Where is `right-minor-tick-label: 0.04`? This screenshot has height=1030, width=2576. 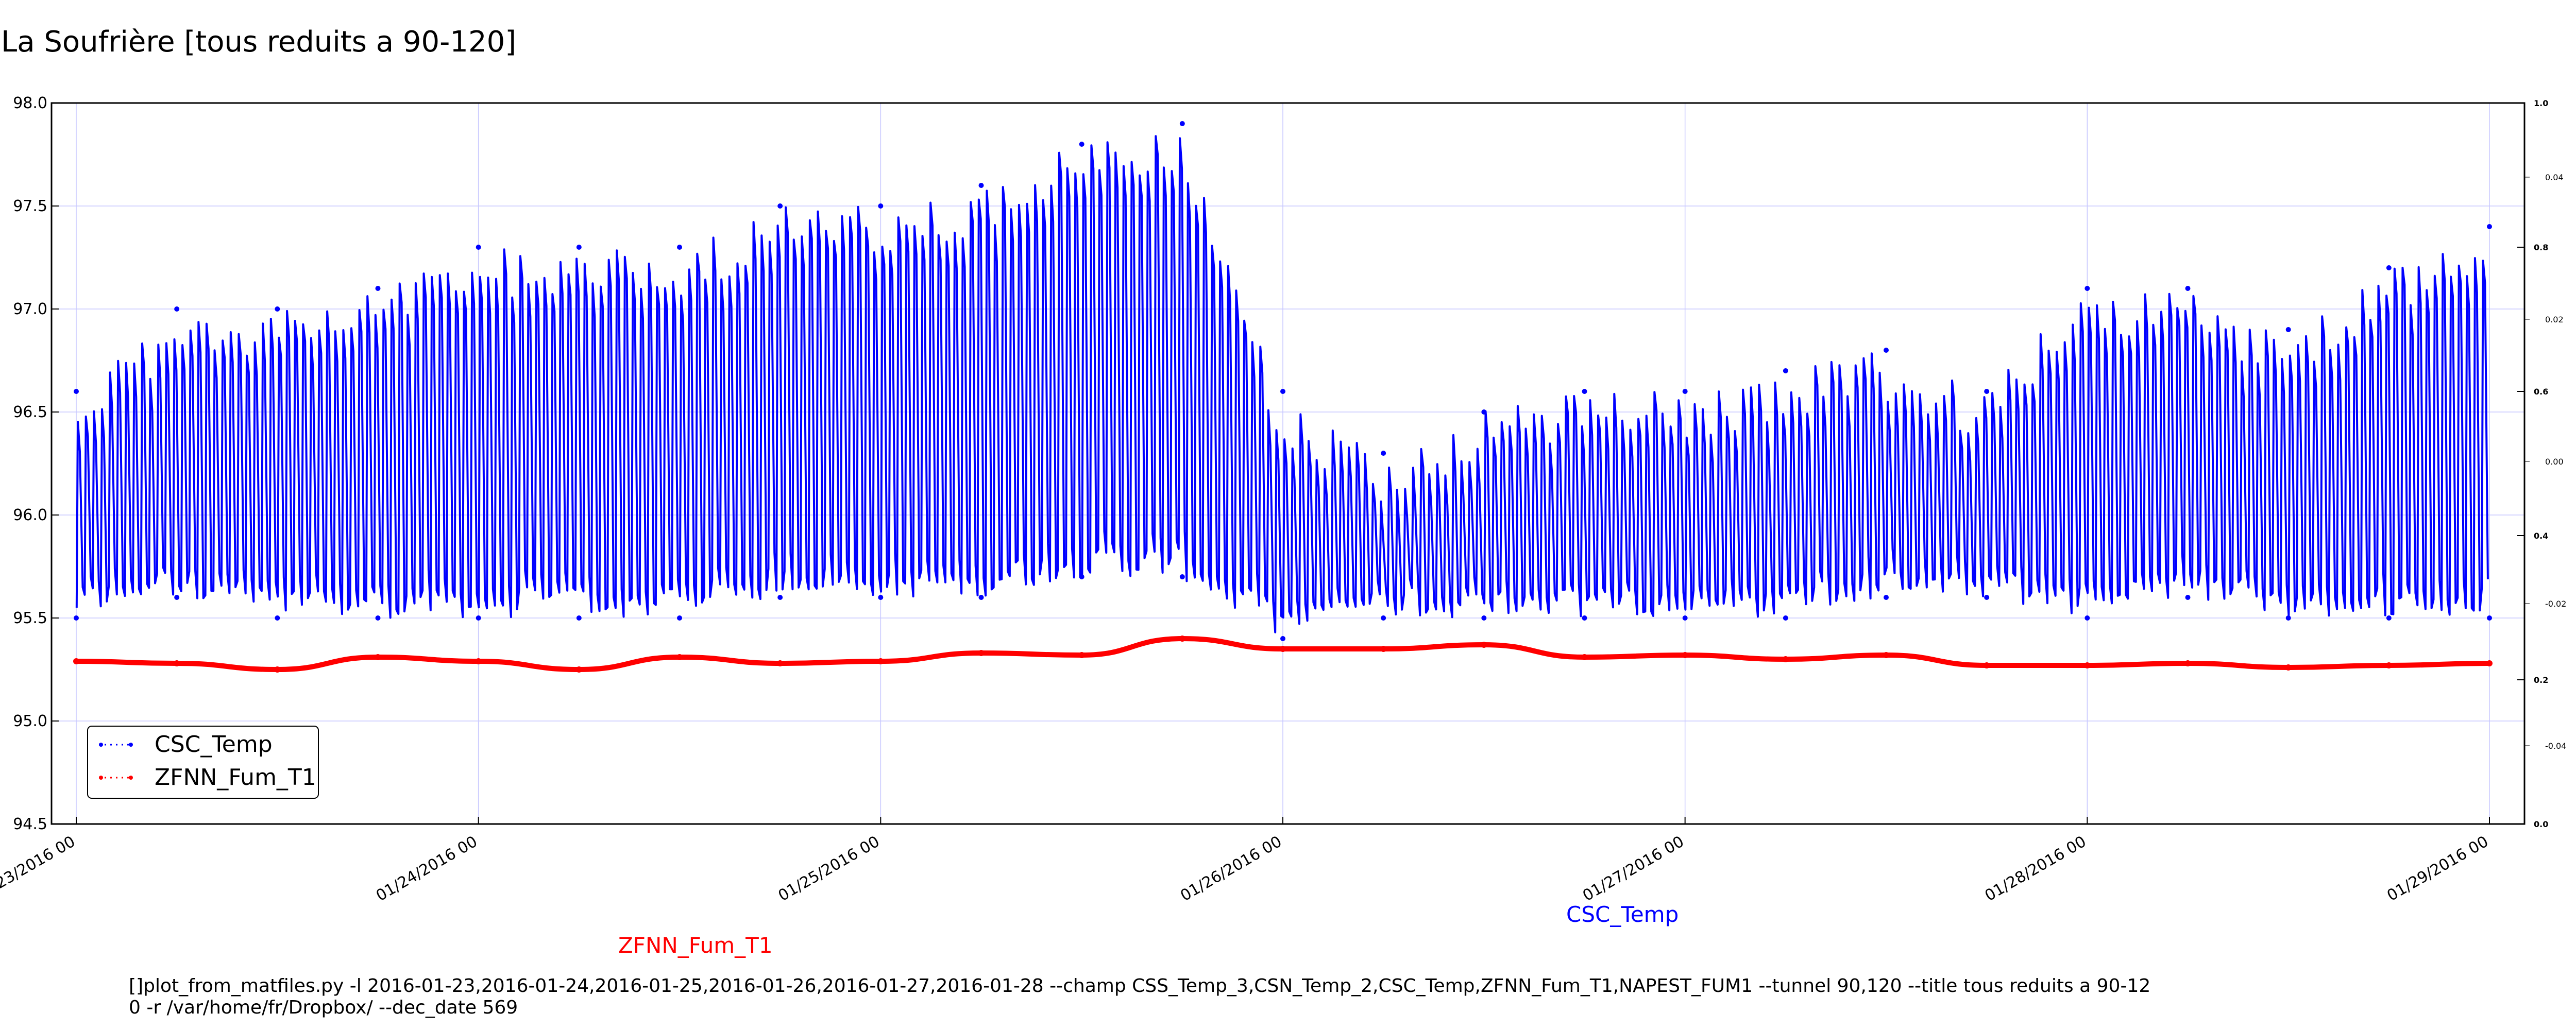
right-minor-tick-label: 0.04 is located at coordinates (2555, 177).